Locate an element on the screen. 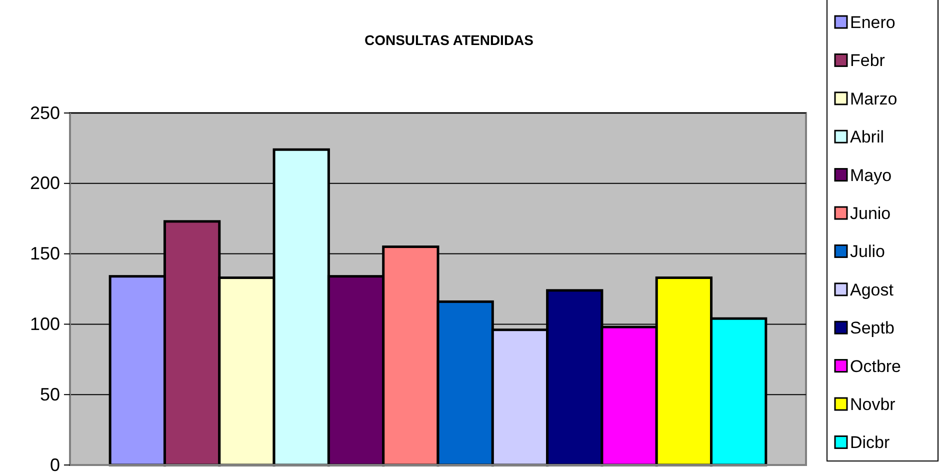 The image size is (939, 473). y-tick-label: 0 is located at coordinates (55, 463).